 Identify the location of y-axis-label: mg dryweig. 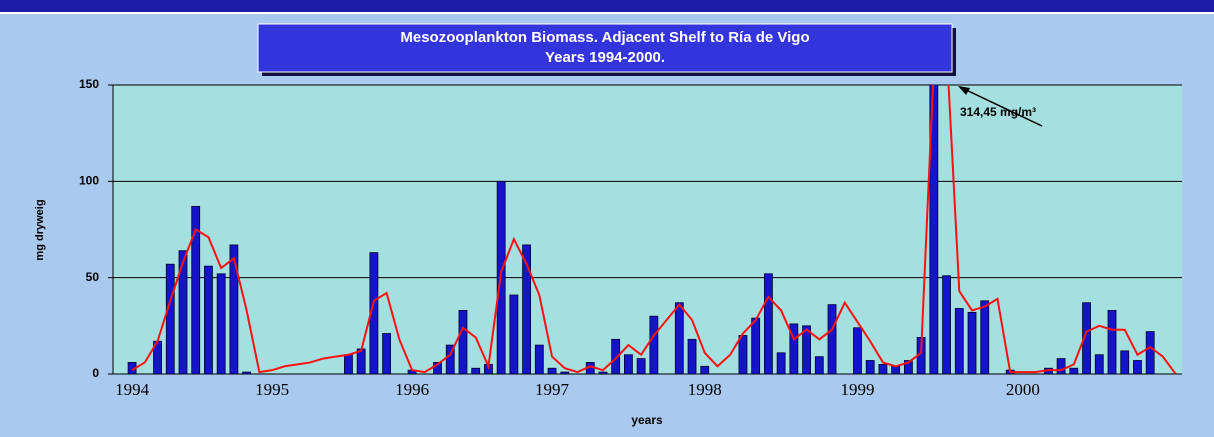
(40, 229).